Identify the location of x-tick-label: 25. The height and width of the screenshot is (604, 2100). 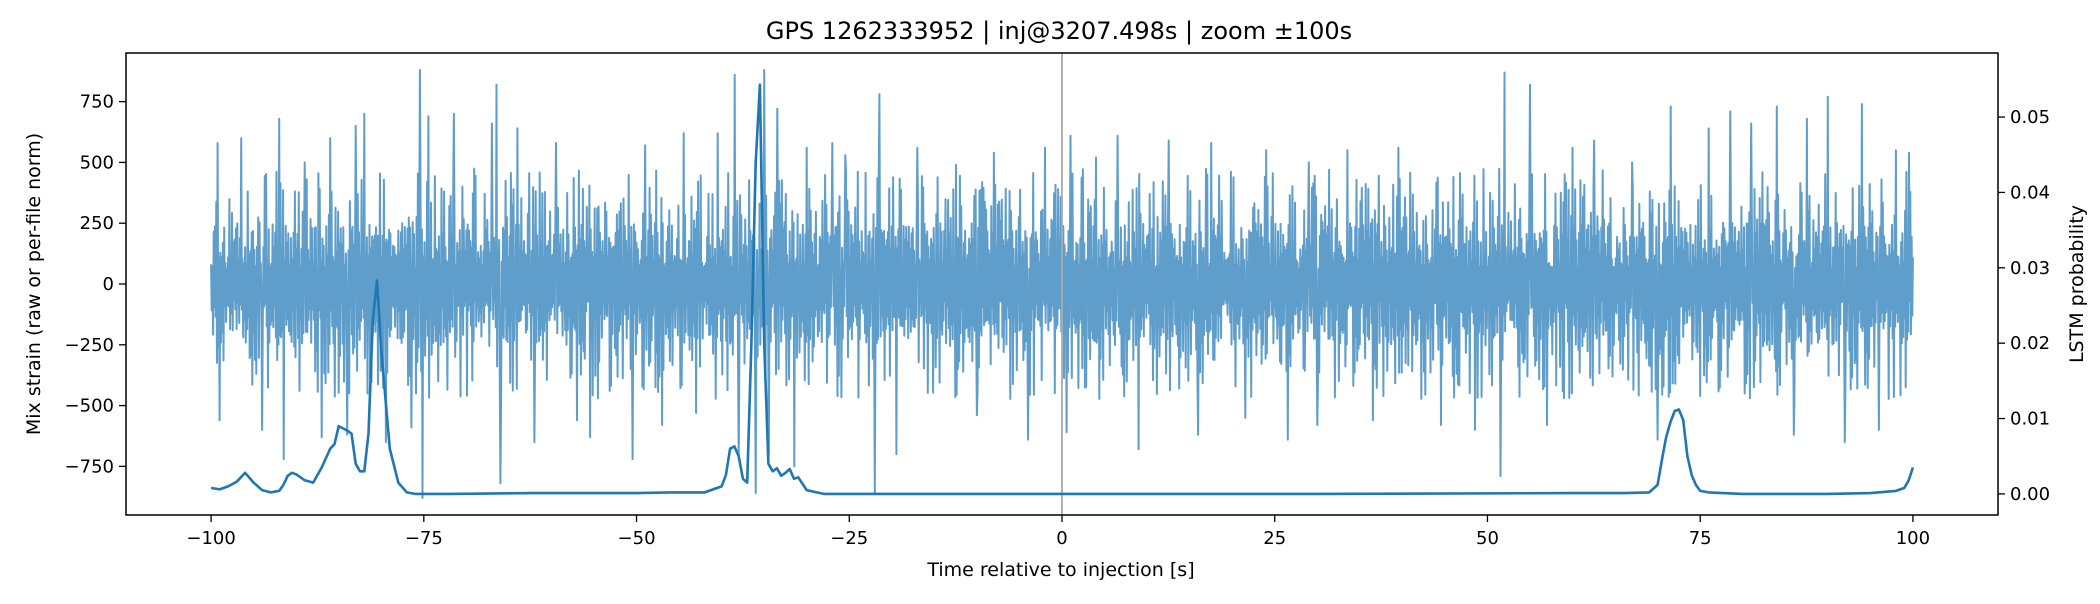
(1274, 538).